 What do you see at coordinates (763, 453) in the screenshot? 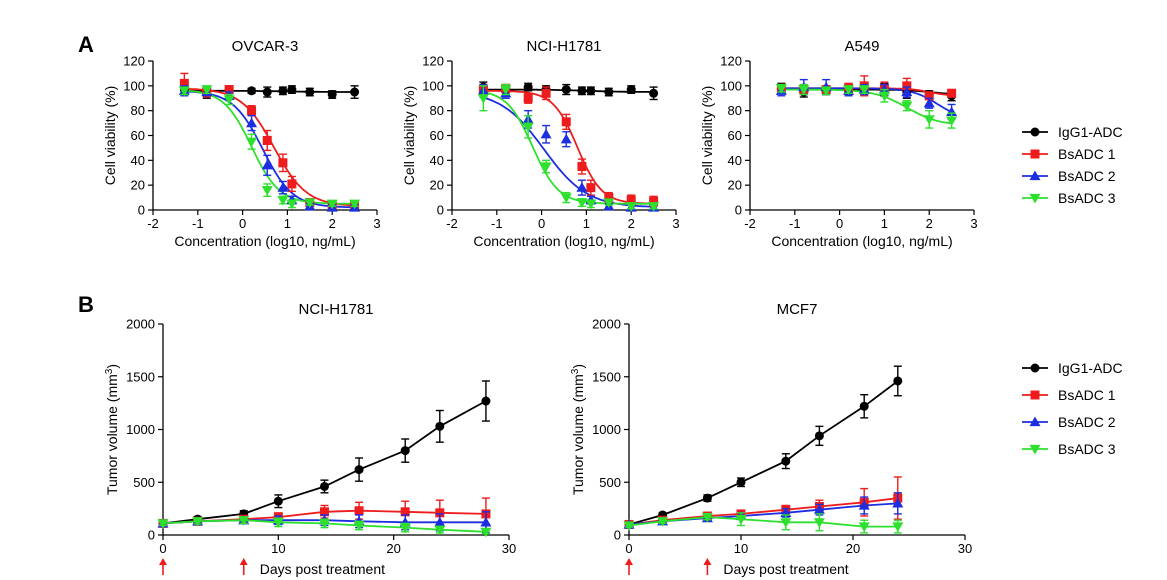
I see `series-line-igg1-adc` at bounding box center [763, 453].